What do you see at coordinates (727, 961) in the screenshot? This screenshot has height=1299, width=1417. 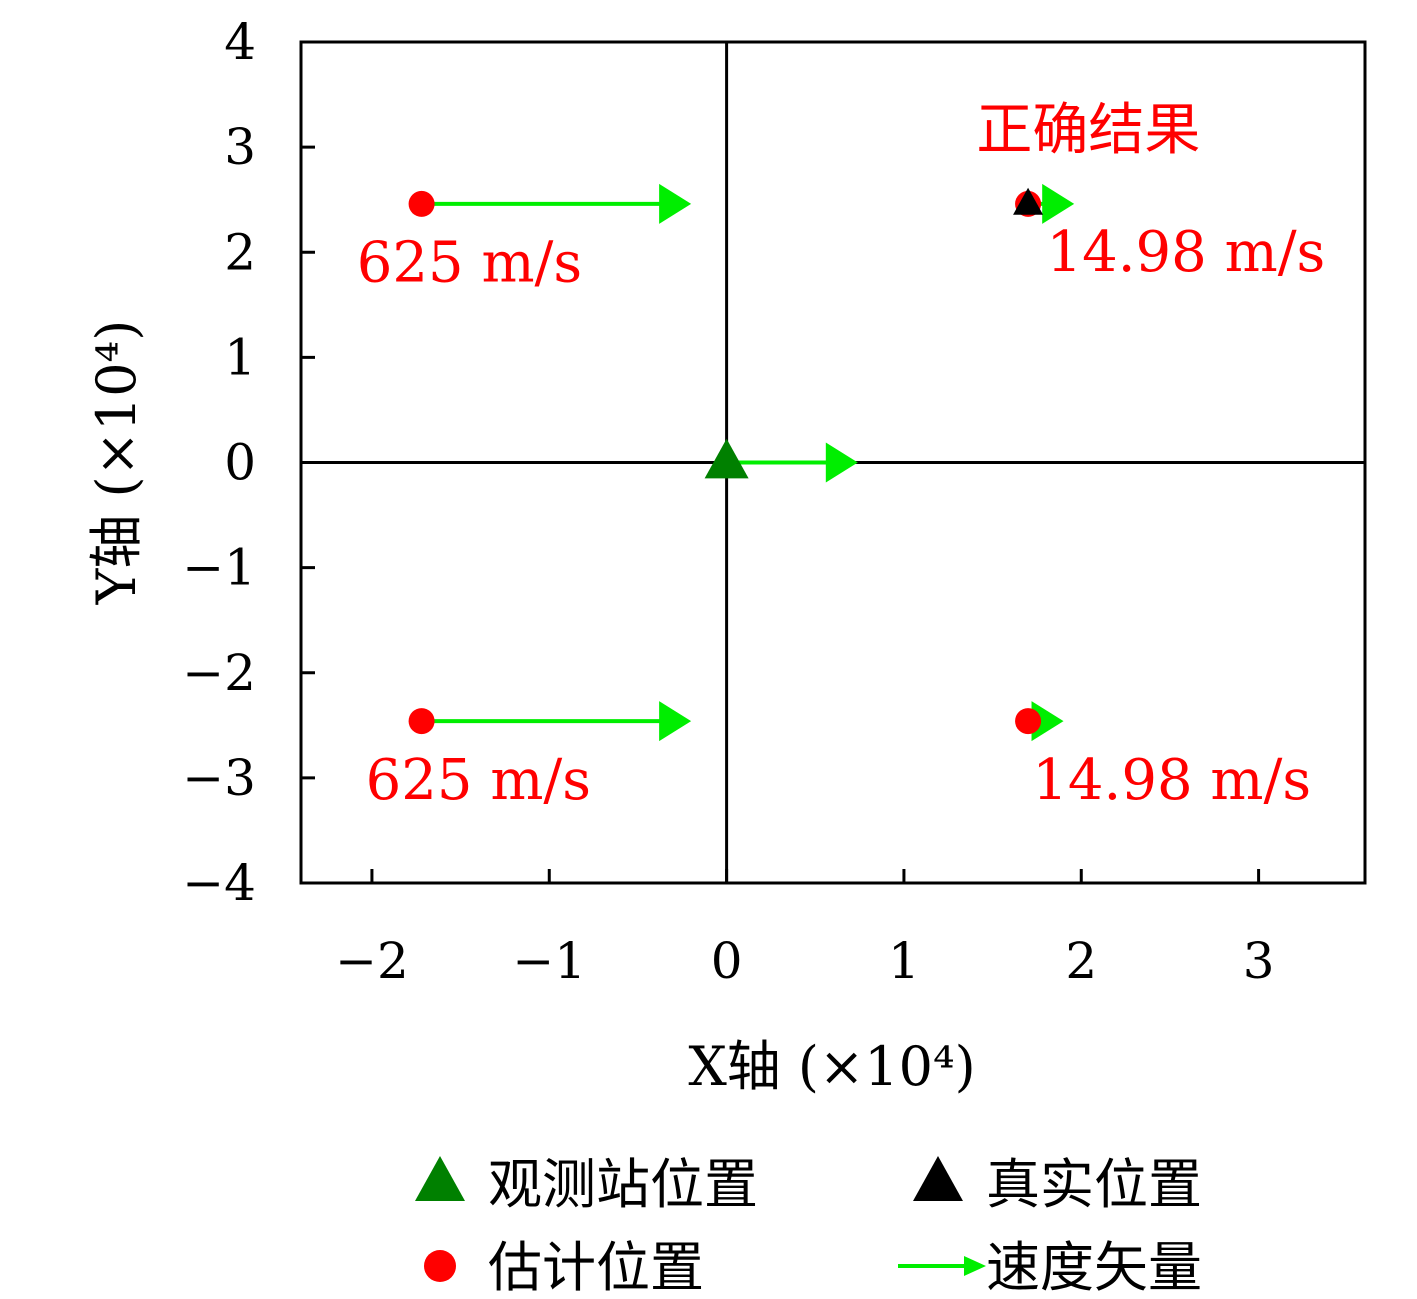 I see `x-tick-label: 0` at bounding box center [727, 961].